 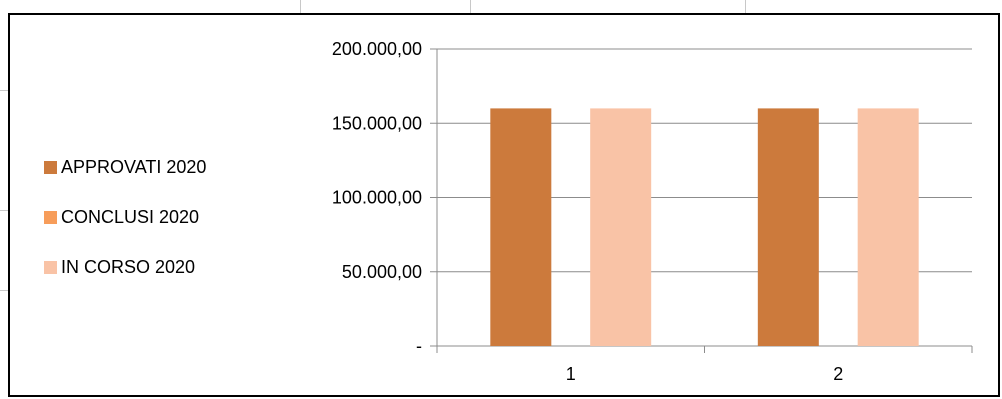 I want to click on y-tick-label: -, so click(x=419, y=346).